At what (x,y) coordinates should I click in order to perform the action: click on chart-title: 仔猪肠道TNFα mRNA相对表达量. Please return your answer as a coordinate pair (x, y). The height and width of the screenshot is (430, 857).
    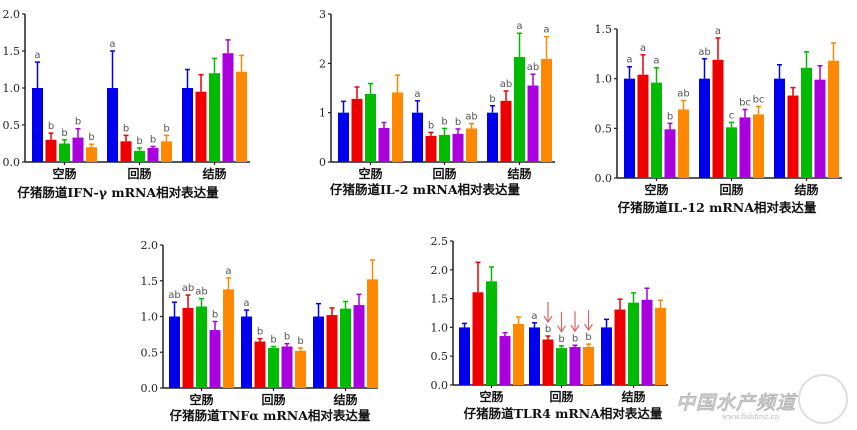
    Looking at the image, I should click on (270, 415).